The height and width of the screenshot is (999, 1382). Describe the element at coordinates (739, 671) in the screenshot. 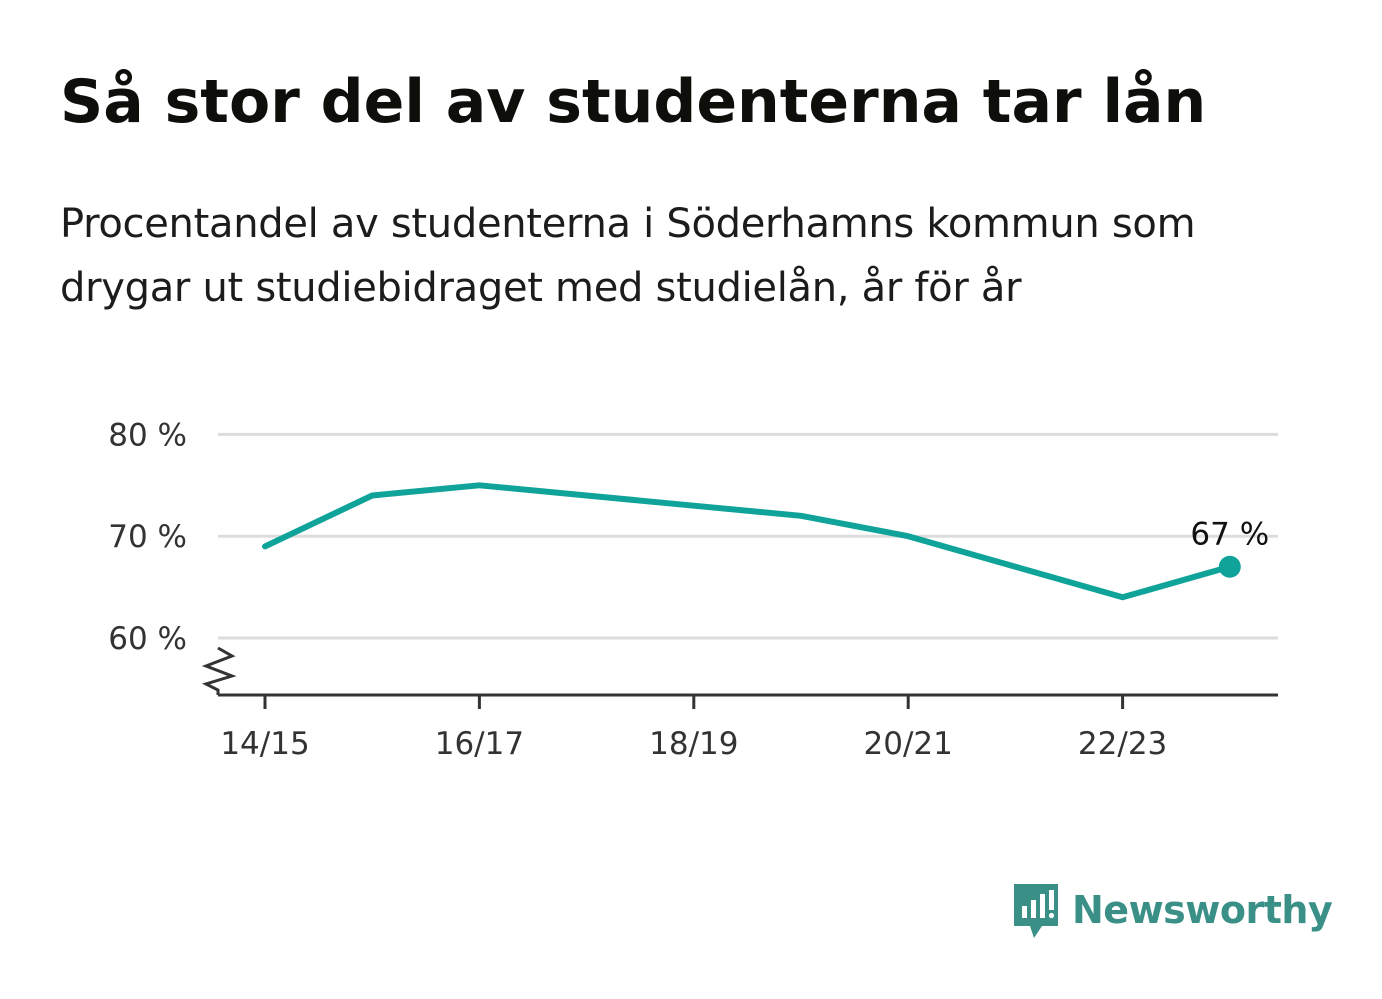

I see `x-axis` at that location.